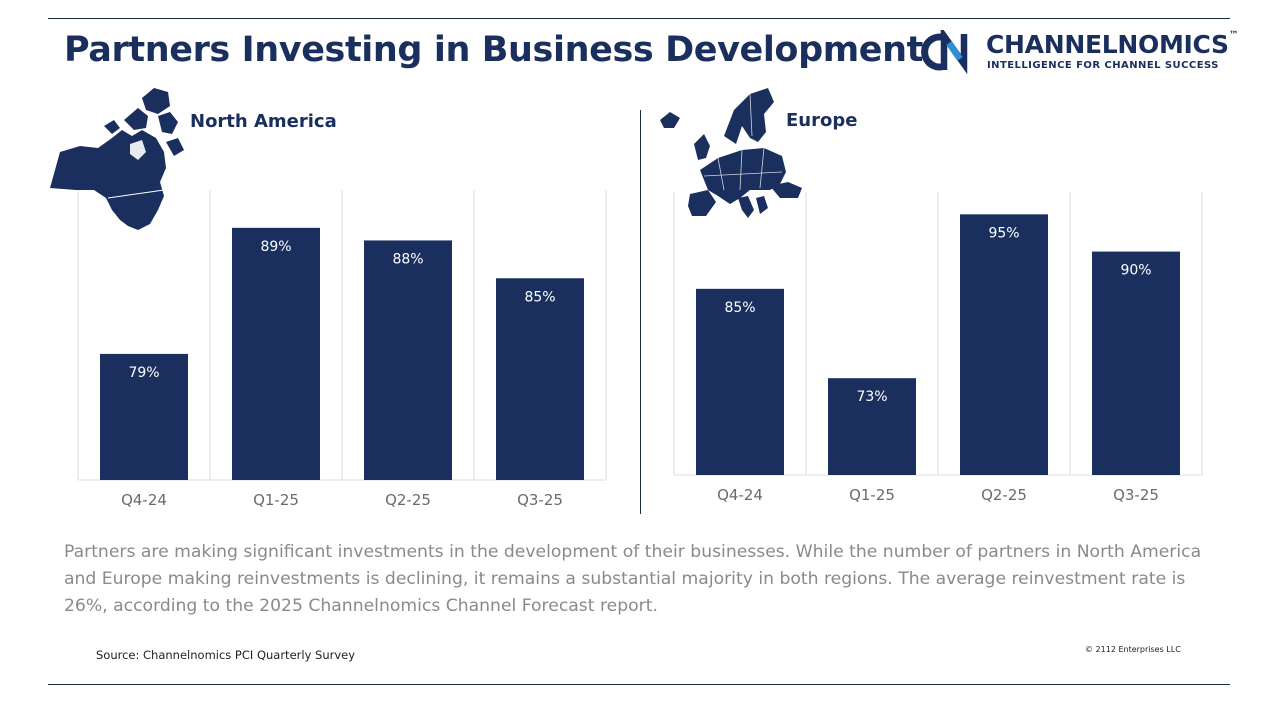 The width and height of the screenshot is (1280, 720). What do you see at coordinates (822, 120) in the screenshot?
I see `europe-title: Europe` at bounding box center [822, 120].